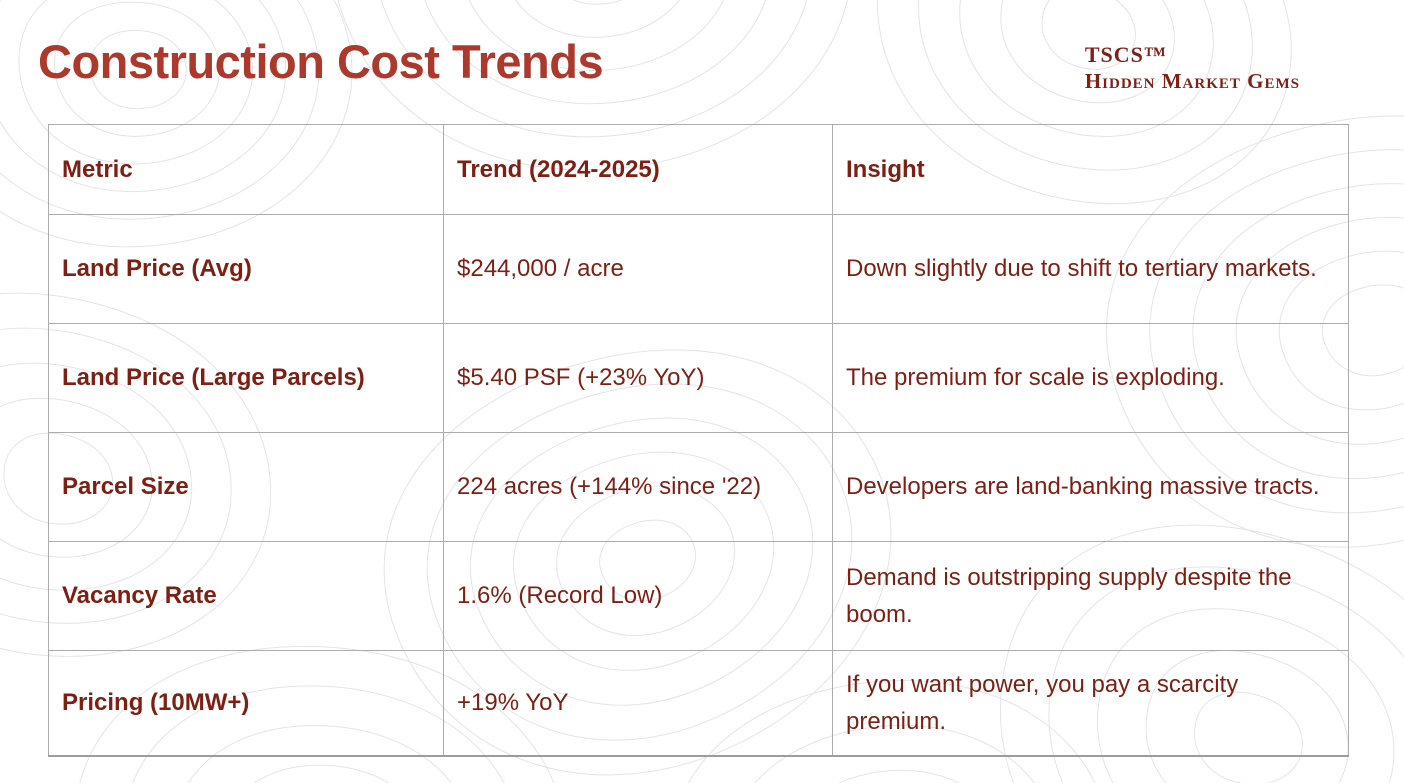  I want to click on cell-metric: Vacancy Rate, so click(246, 596).